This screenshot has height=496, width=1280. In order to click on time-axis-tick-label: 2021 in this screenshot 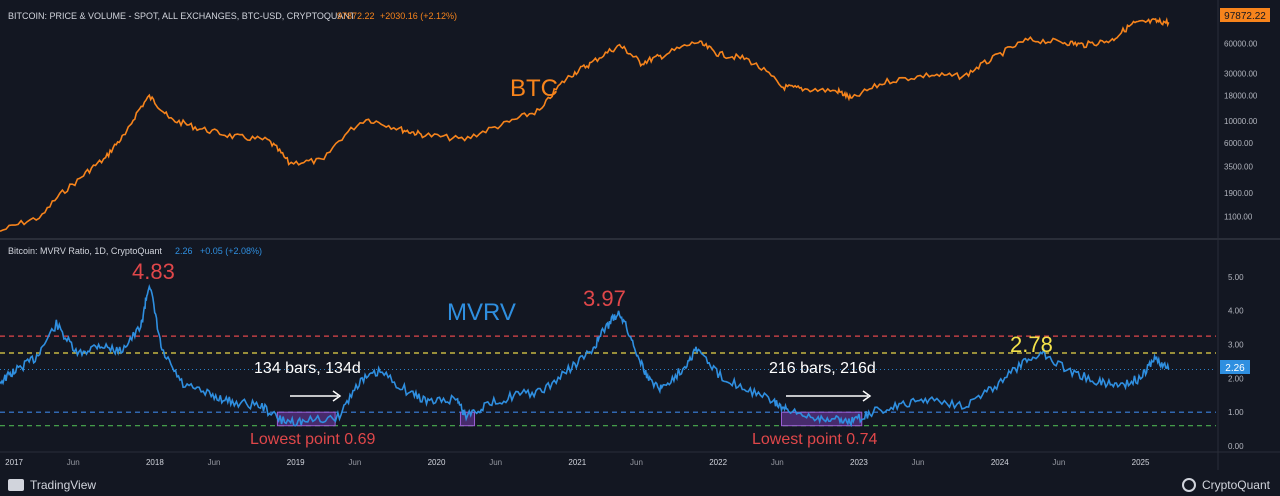, I will do `click(577, 462)`.